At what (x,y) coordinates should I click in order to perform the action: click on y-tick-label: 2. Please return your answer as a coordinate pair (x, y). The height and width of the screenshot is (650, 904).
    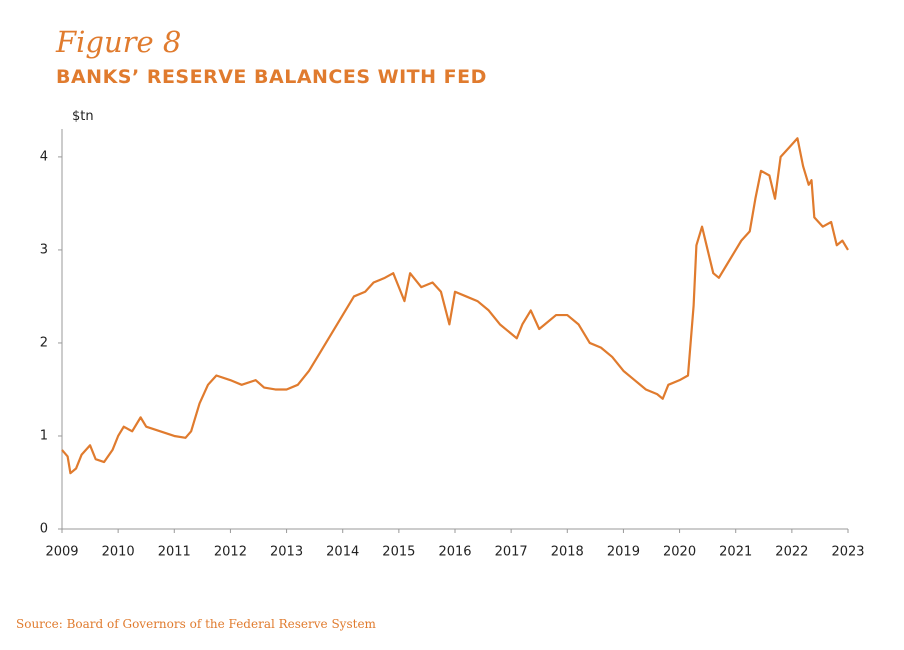
    Looking at the image, I should click on (44, 342).